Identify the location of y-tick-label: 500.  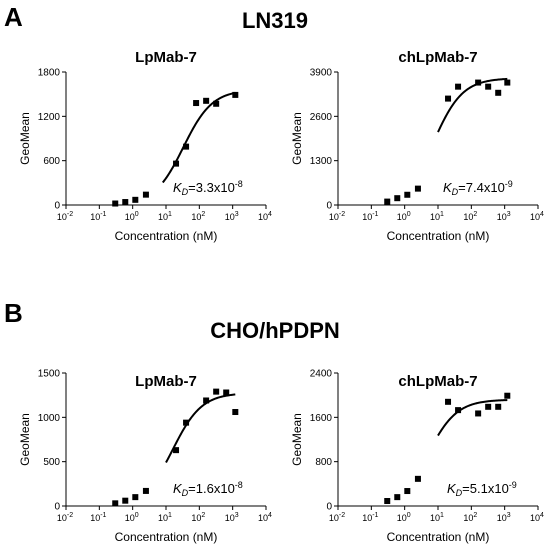
(51, 462).